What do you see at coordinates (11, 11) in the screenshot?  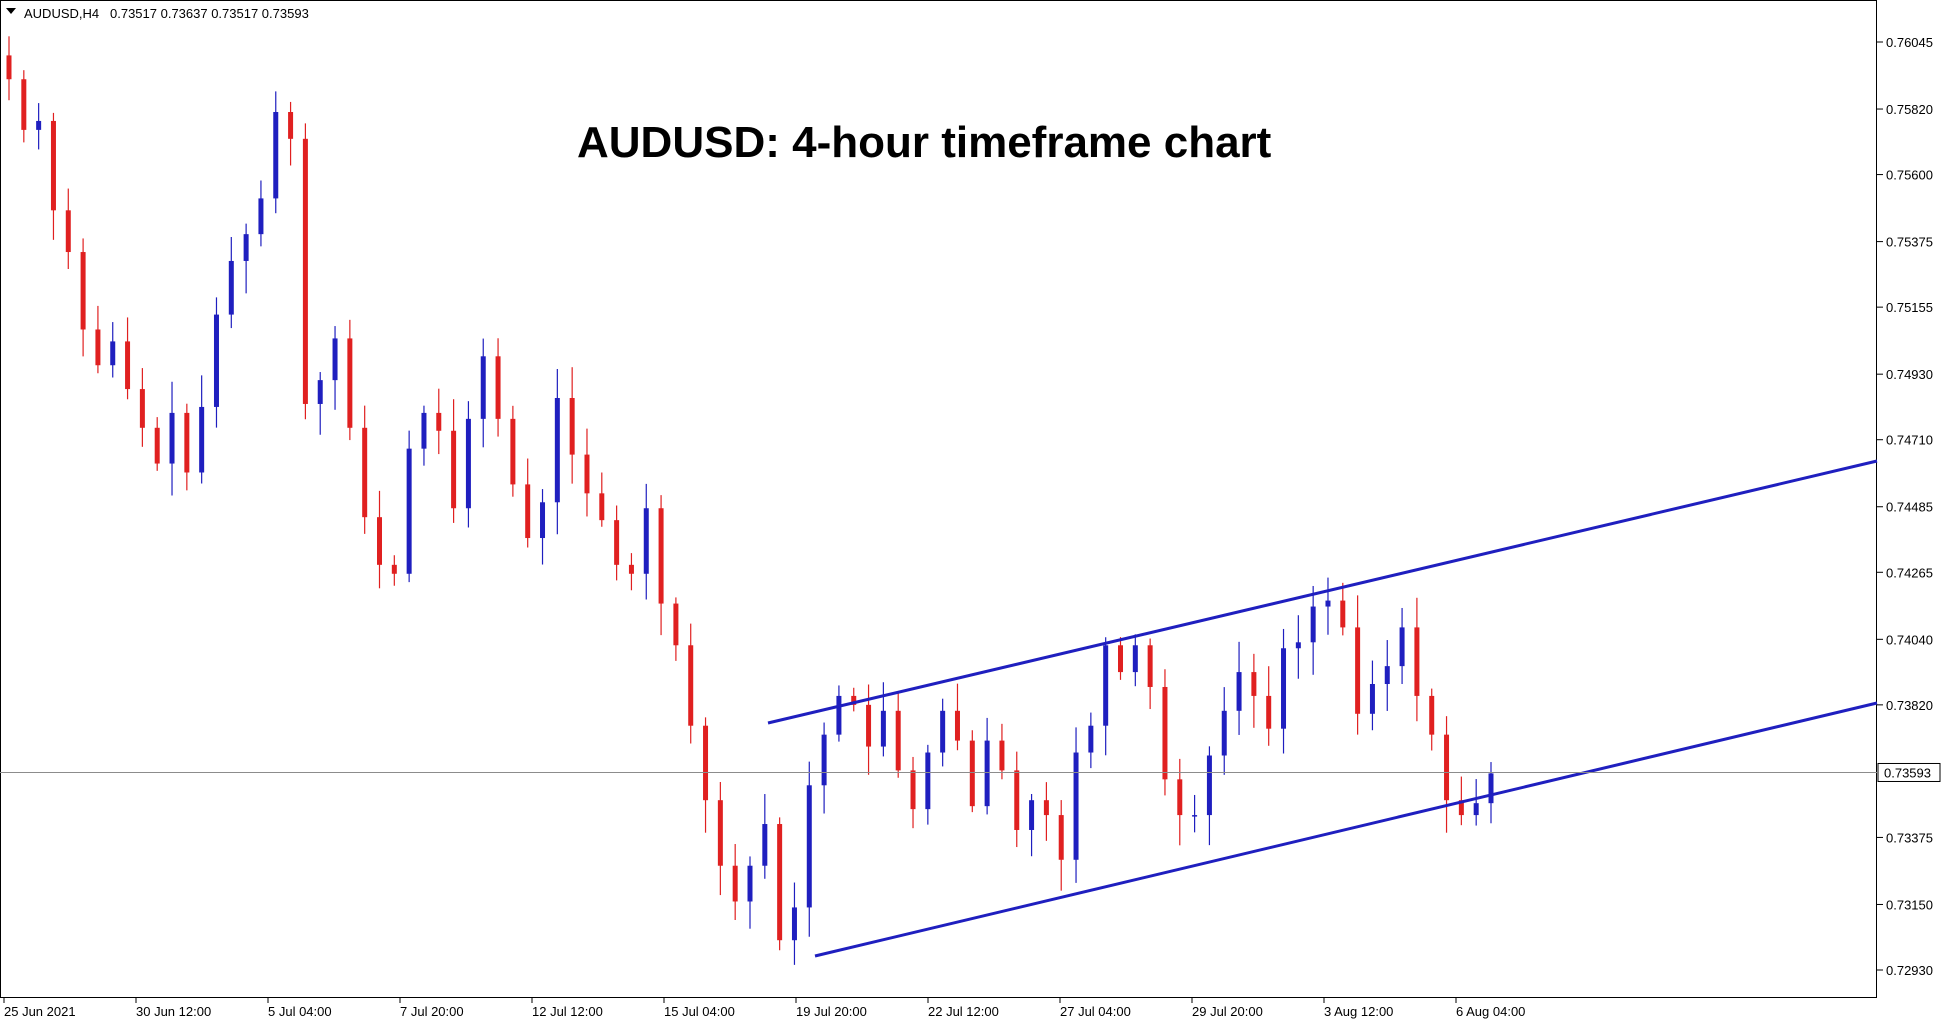 I see `collapse-arrow-icon` at bounding box center [11, 11].